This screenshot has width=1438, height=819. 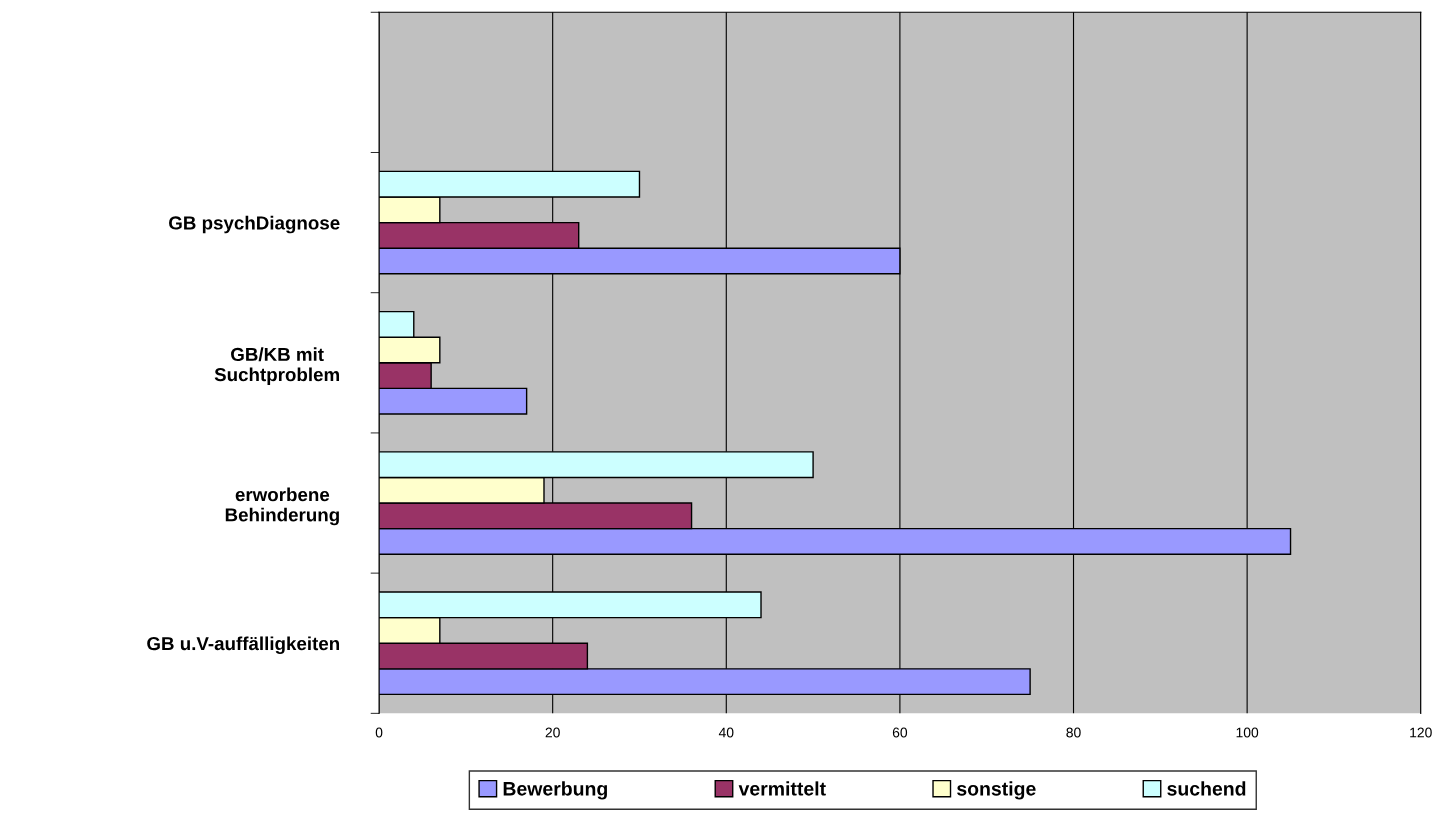 What do you see at coordinates (552, 732) in the screenshot?
I see `x-tick-label: 20` at bounding box center [552, 732].